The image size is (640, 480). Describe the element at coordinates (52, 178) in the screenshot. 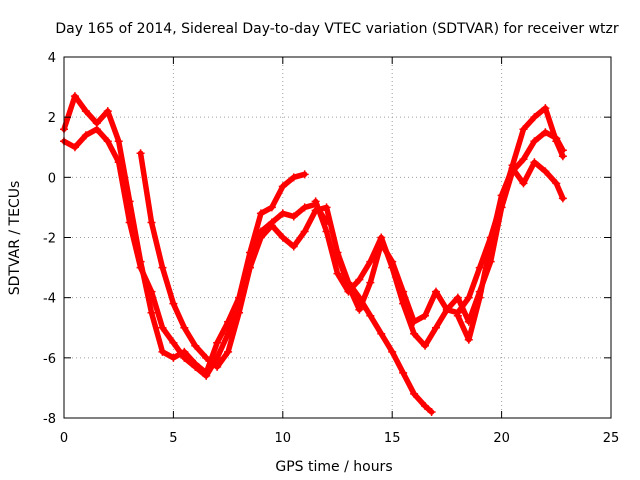

I see `y-tick-label: 0` at that location.